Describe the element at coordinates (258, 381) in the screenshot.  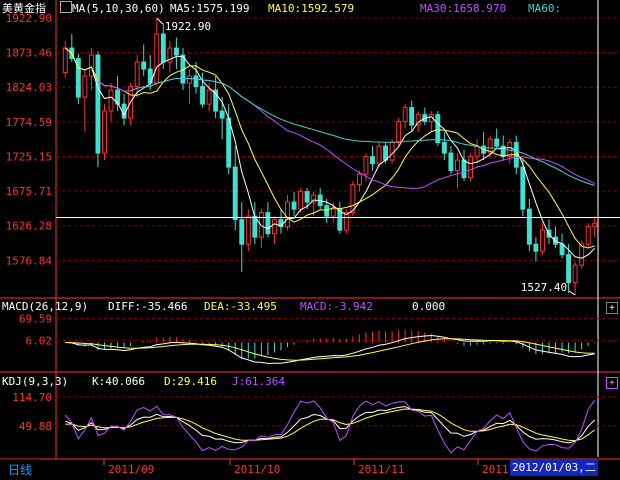
I see `kdj-j-value: J:61.364` at that location.